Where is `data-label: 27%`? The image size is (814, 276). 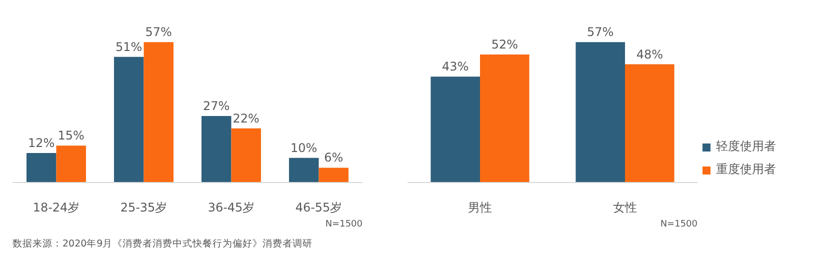 data-label: 27% is located at coordinates (216, 106).